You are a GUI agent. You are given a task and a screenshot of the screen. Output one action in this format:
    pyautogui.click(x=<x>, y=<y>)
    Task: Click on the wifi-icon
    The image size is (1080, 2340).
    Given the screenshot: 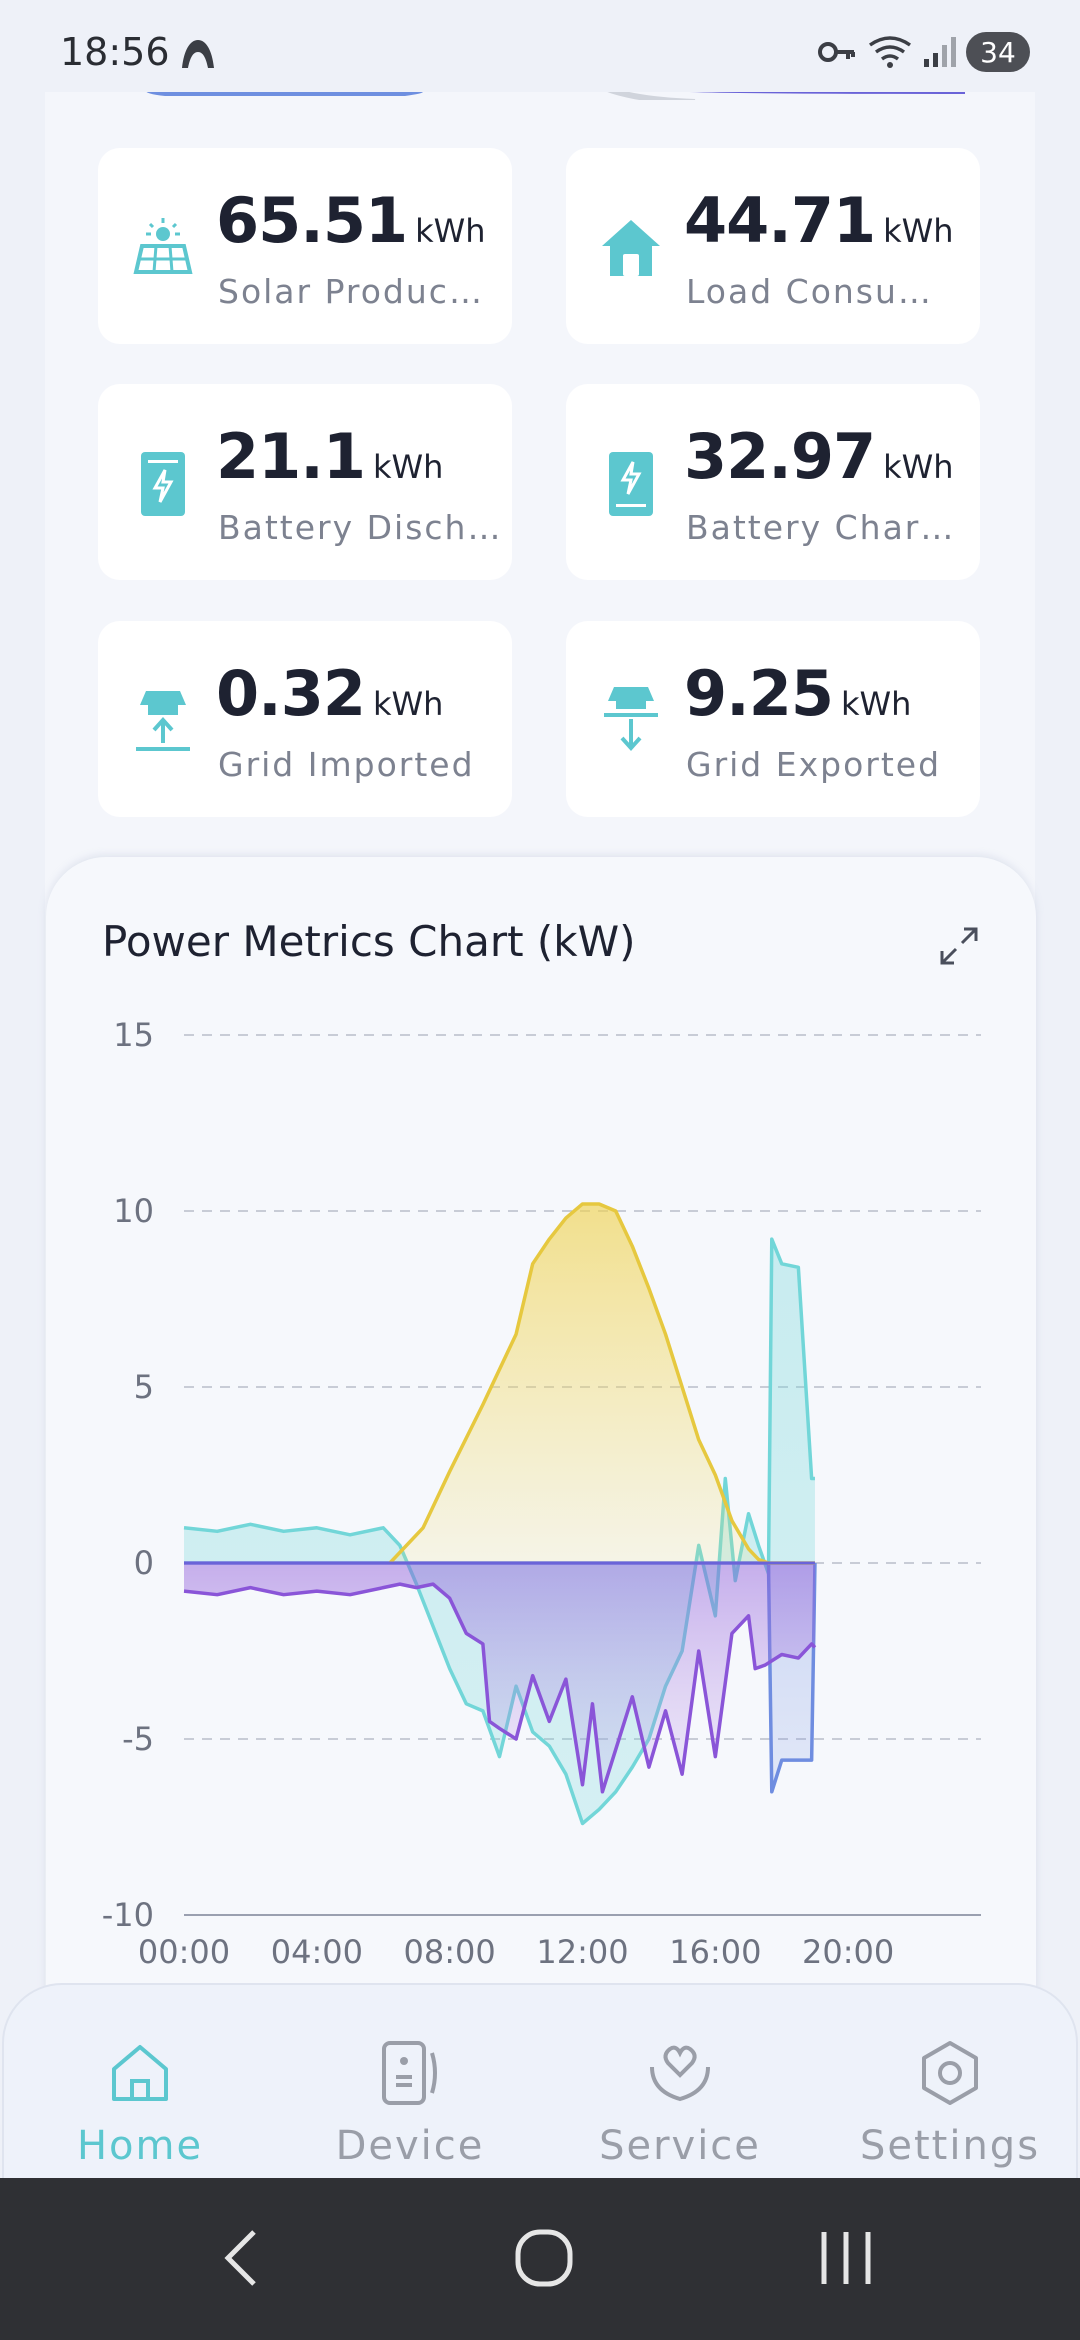 What is the action you would take?
    pyautogui.click(x=890, y=52)
    